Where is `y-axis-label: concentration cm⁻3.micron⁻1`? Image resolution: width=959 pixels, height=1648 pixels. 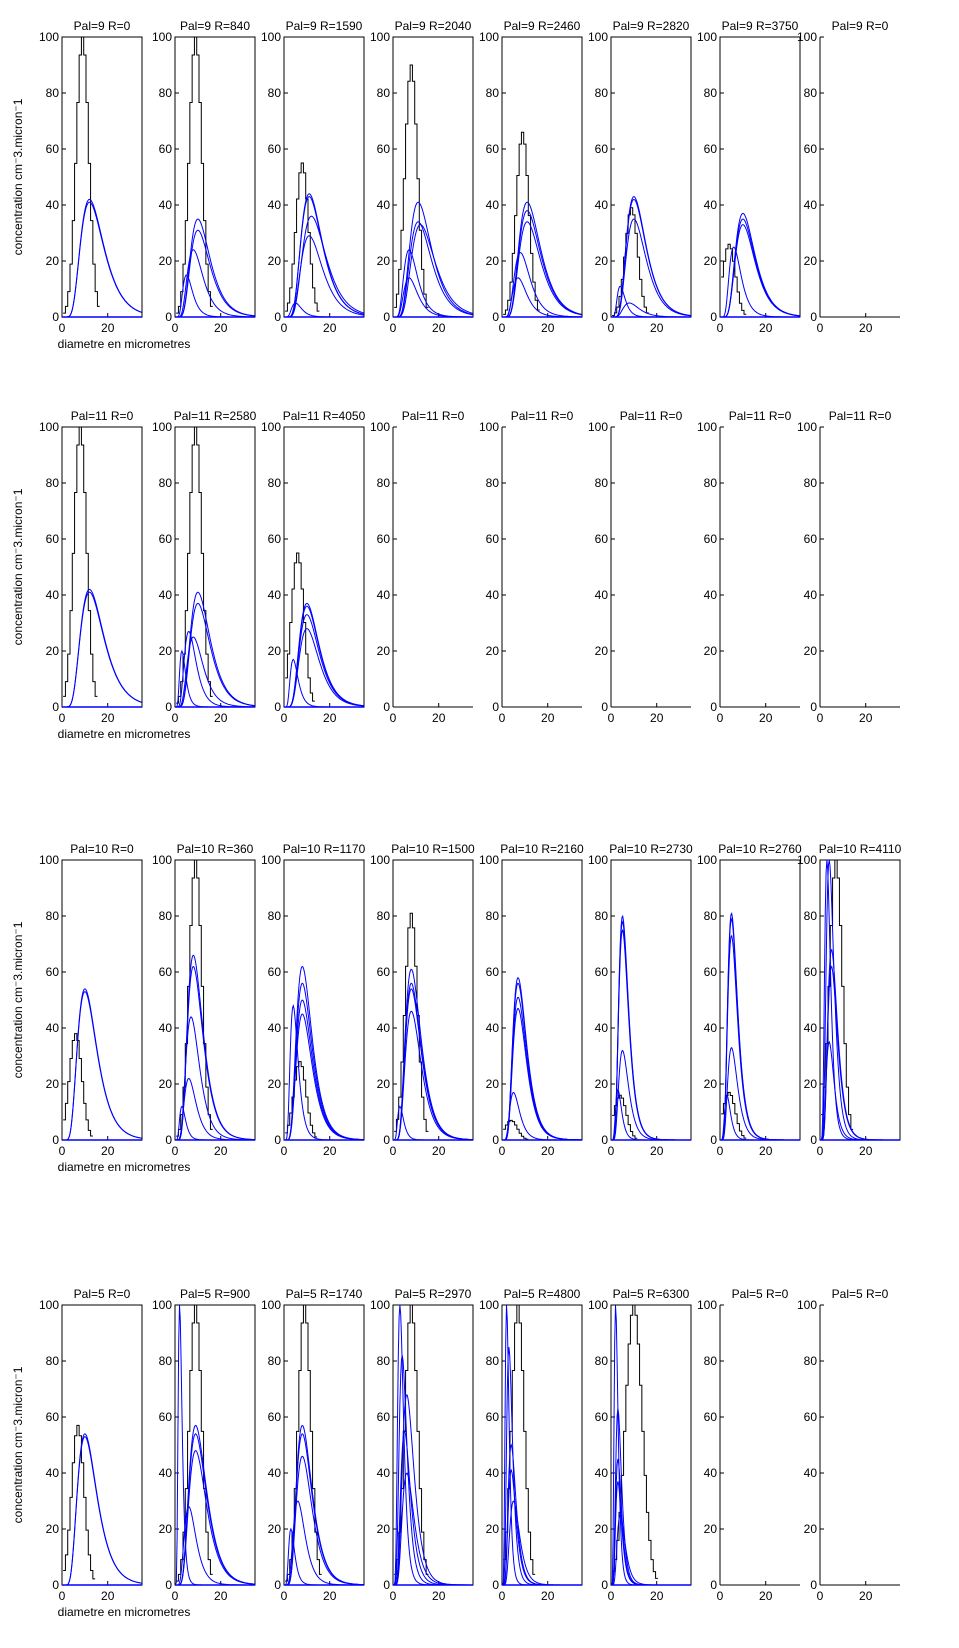 y-axis-label: concentration cm⁻3.micron⁻1 is located at coordinates (18, 999).